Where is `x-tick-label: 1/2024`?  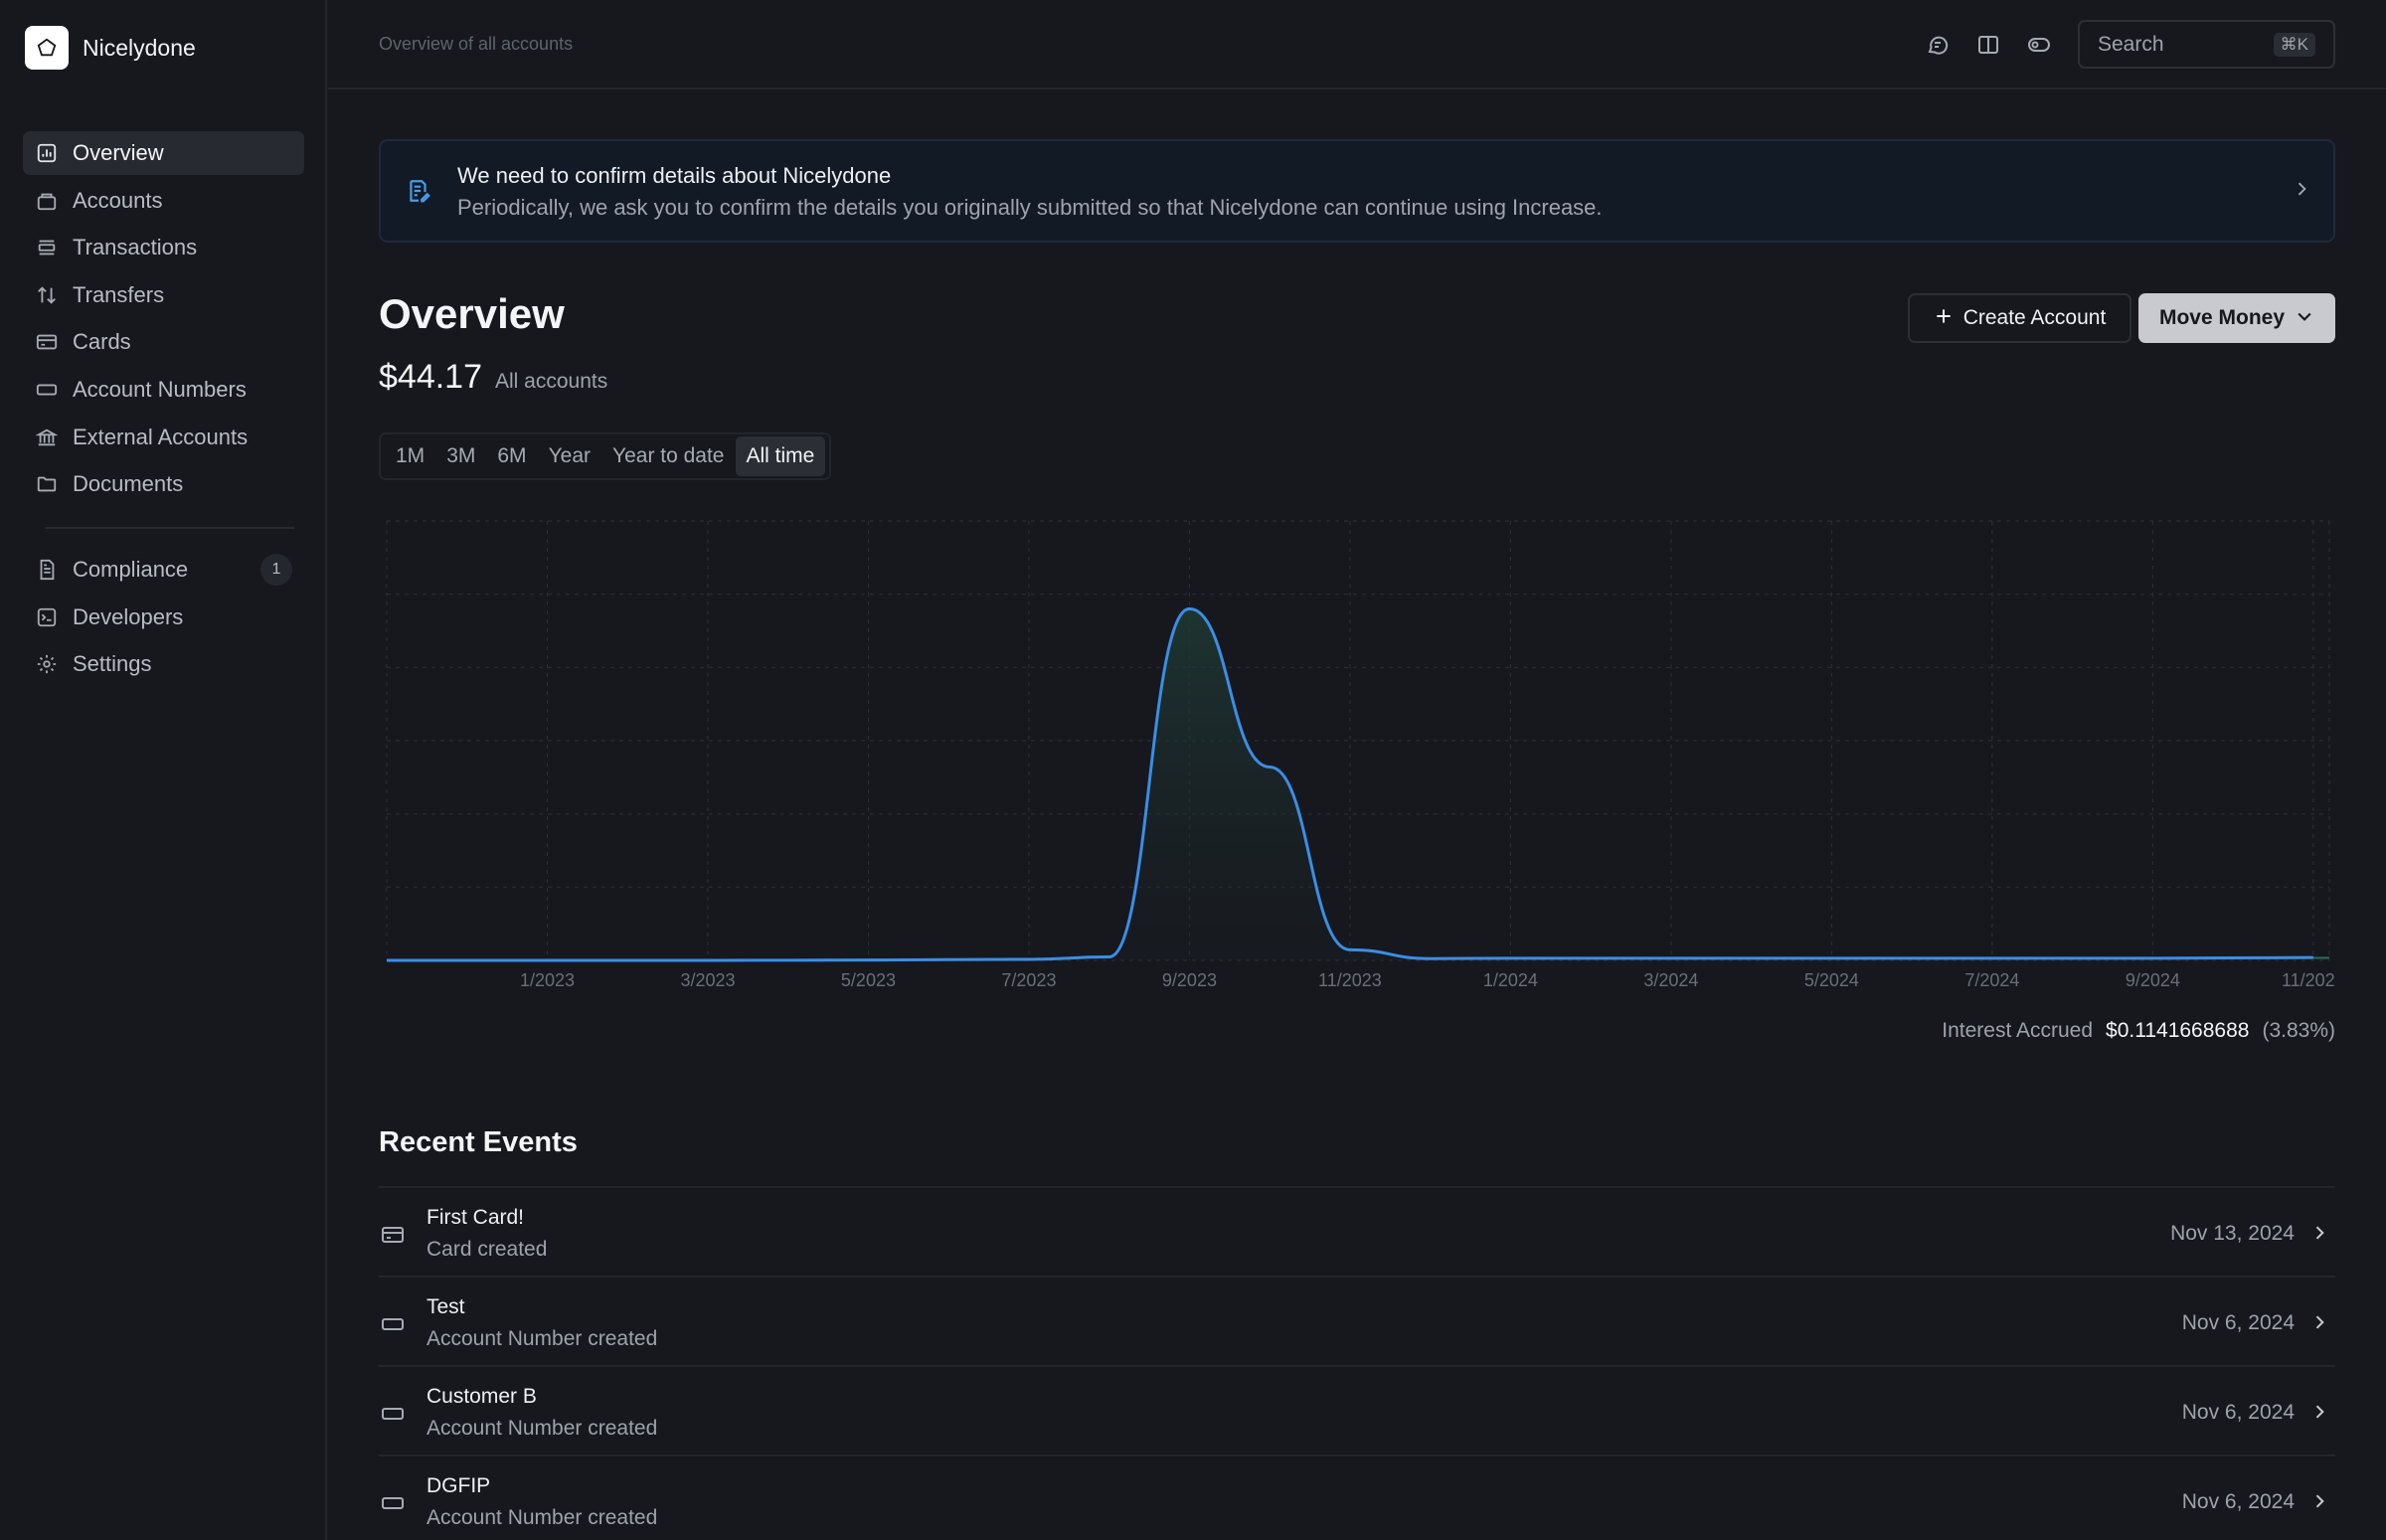 x-tick-label: 1/2024 is located at coordinates (1510, 980).